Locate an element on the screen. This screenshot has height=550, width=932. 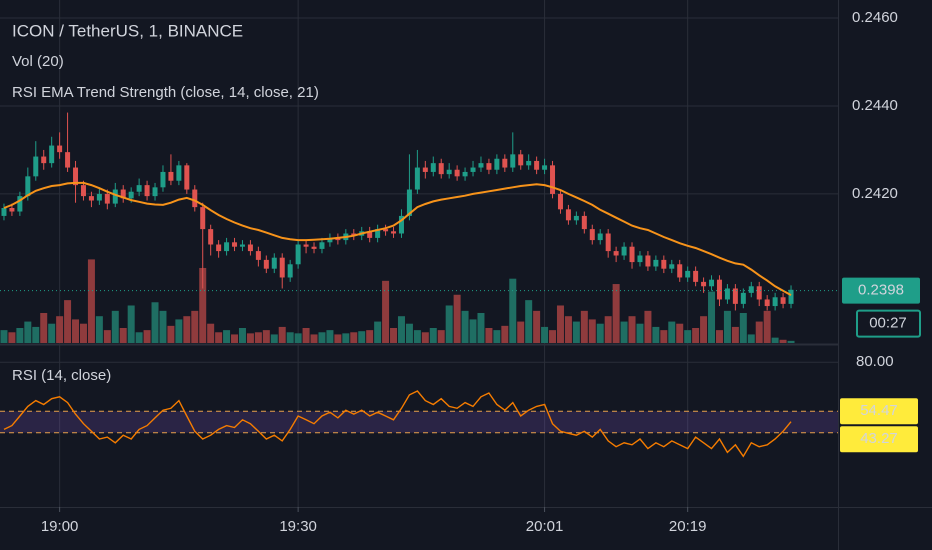
countdown-box is located at coordinates (888, 323).